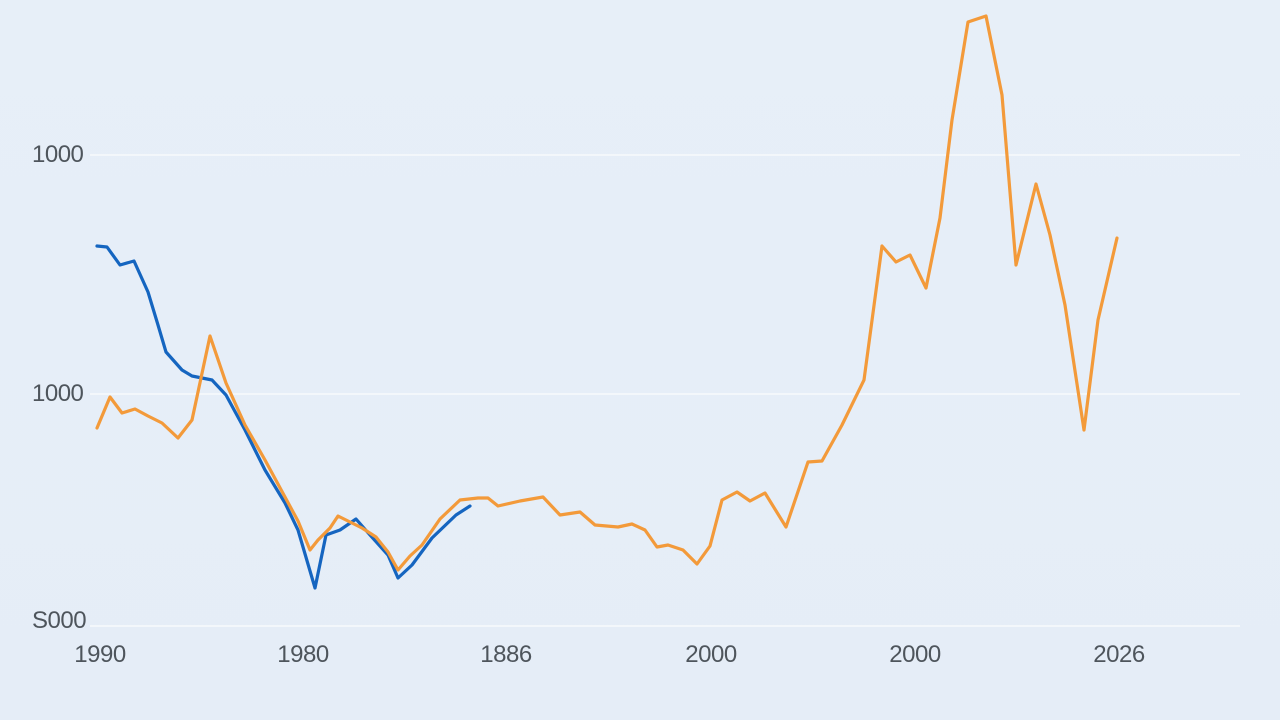 Image resolution: width=1280 pixels, height=720 pixels. I want to click on x-tick-label: 1886, so click(506, 654).